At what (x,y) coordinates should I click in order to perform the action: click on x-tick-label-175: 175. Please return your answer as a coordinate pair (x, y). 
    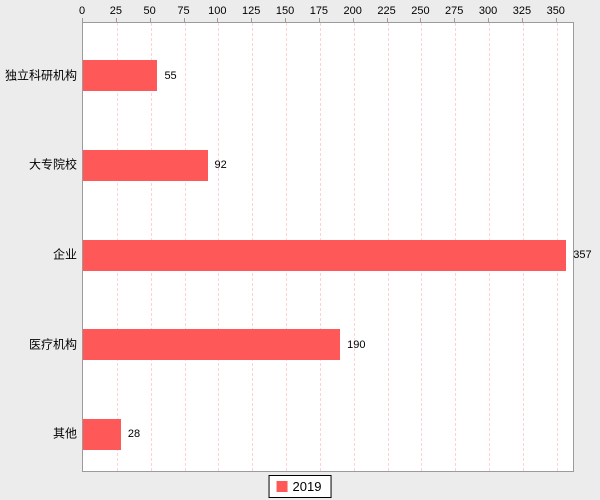
    Looking at the image, I should click on (319, 11).